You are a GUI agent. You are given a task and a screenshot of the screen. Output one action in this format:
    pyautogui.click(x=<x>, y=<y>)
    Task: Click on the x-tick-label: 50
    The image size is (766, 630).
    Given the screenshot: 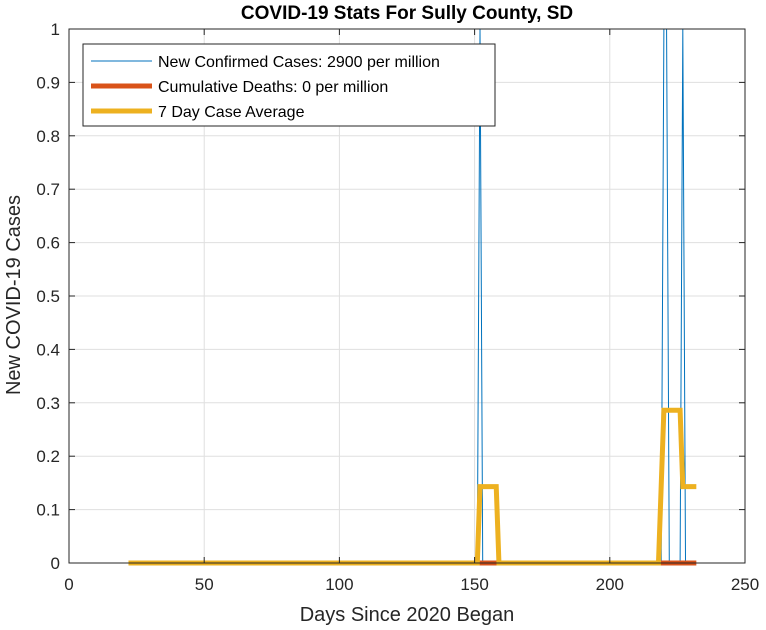 What is the action you would take?
    pyautogui.click(x=204, y=584)
    